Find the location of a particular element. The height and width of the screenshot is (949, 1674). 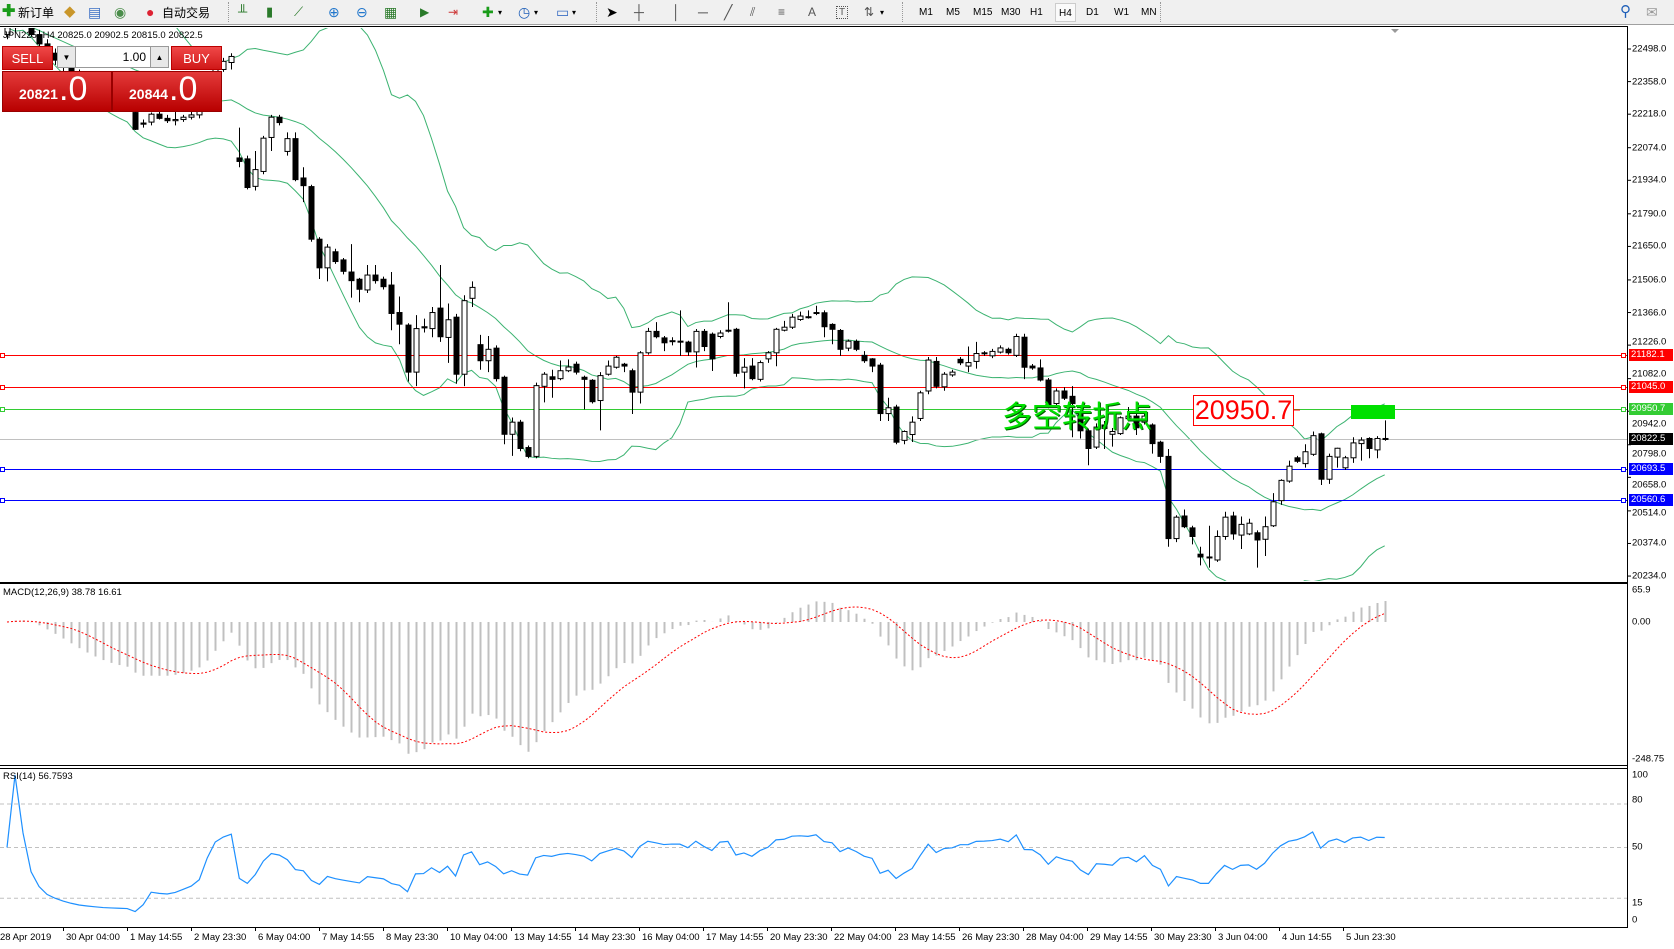

timeframe-w1: W1 is located at coordinates (1121, 12).